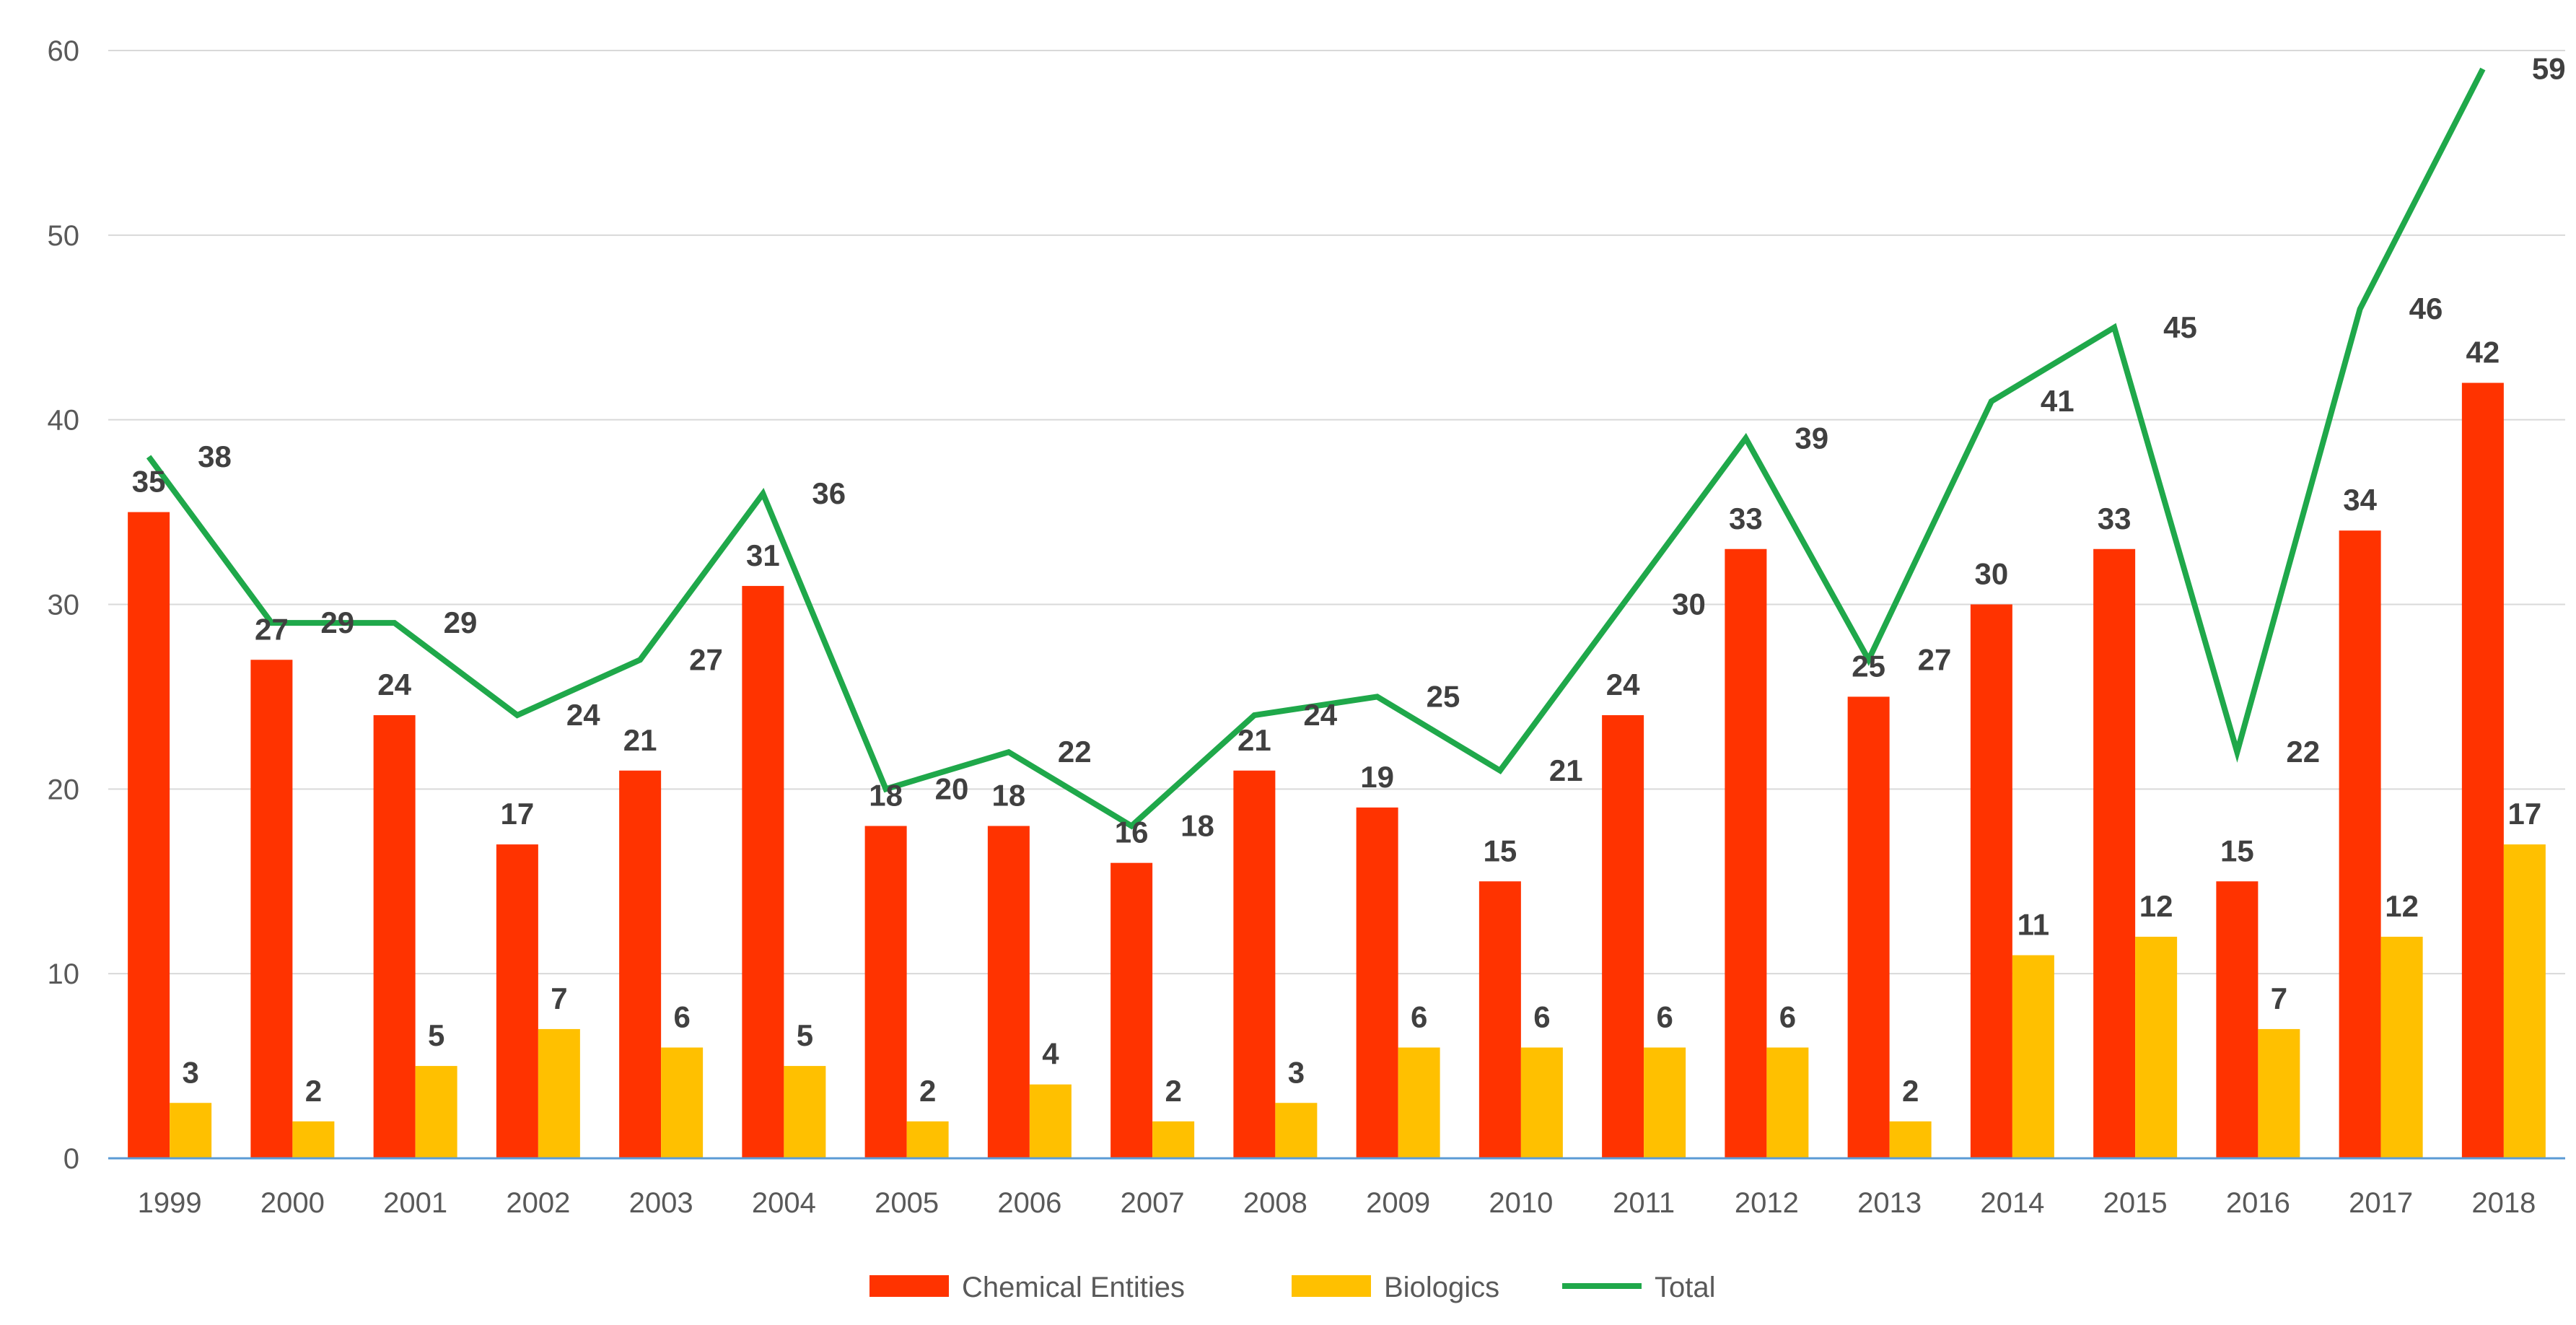 The image size is (2576, 1325). What do you see at coordinates (1073, 1287) in the screenshot?
I see `legend-label-chemical-entities: Chemical Entities` at bounding box center [1073, 1287].